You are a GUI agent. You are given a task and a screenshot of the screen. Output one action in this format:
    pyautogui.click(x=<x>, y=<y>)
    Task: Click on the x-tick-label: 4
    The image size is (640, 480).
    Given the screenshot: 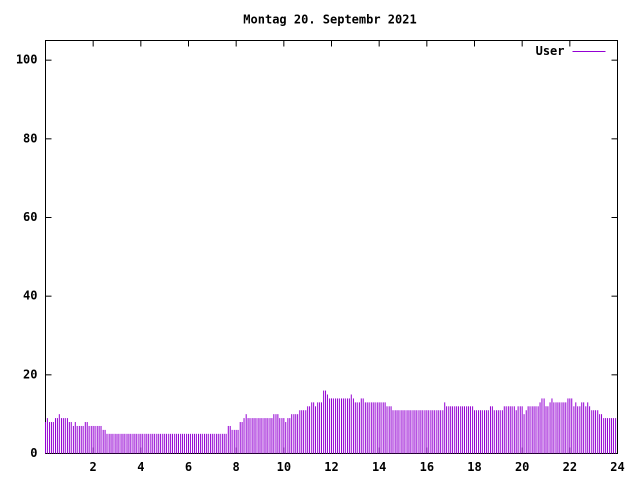 What is the action you would take?
    pyautogui.click(x=140, y=467)
    